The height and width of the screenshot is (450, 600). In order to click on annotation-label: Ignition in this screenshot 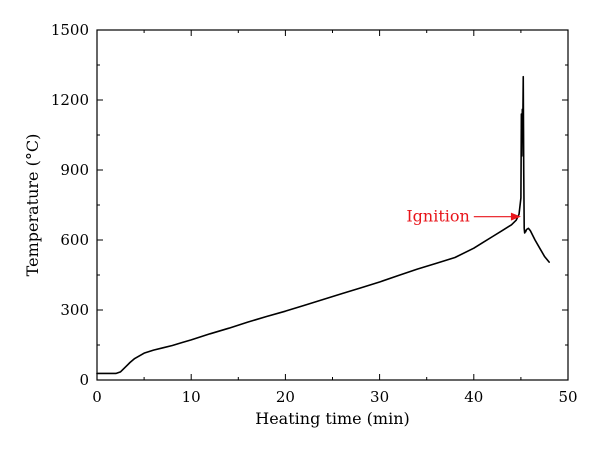, I will do `click(437, 216)`.